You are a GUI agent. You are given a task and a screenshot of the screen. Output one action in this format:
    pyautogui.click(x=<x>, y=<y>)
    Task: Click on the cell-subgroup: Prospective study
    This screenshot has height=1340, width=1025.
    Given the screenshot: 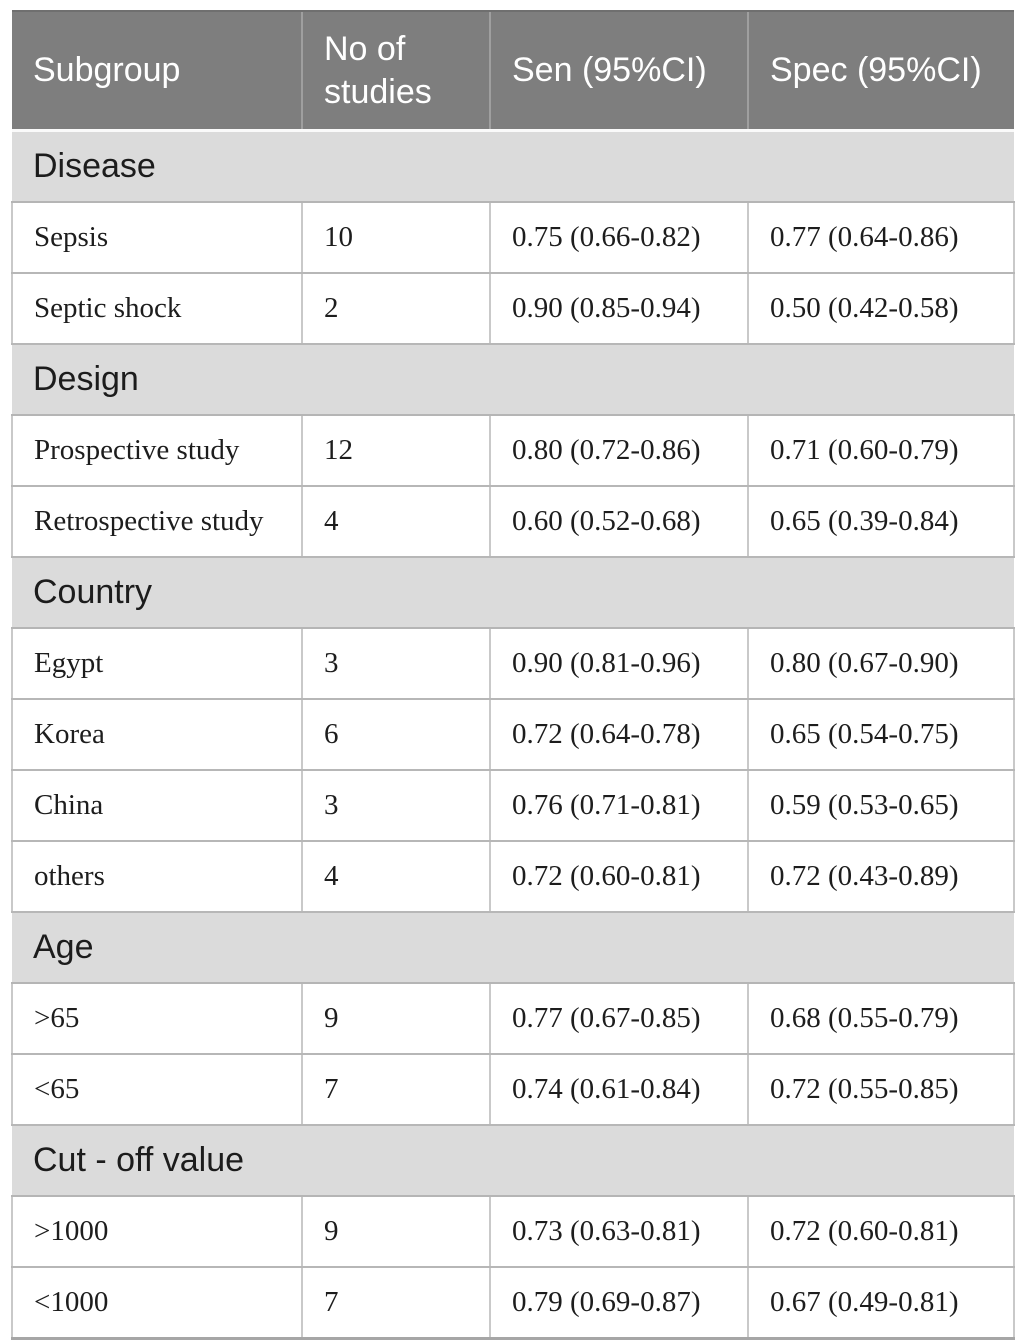 What is the action you would take?
    pyautogui.click(x=157, y=450)
    